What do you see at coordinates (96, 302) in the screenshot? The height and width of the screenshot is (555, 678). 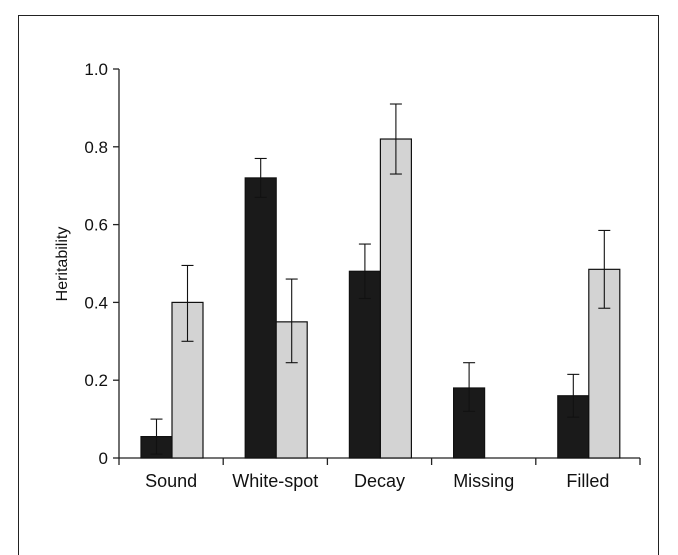 I see `y-tick-label: 0.4` at bounding box center [96, 302].